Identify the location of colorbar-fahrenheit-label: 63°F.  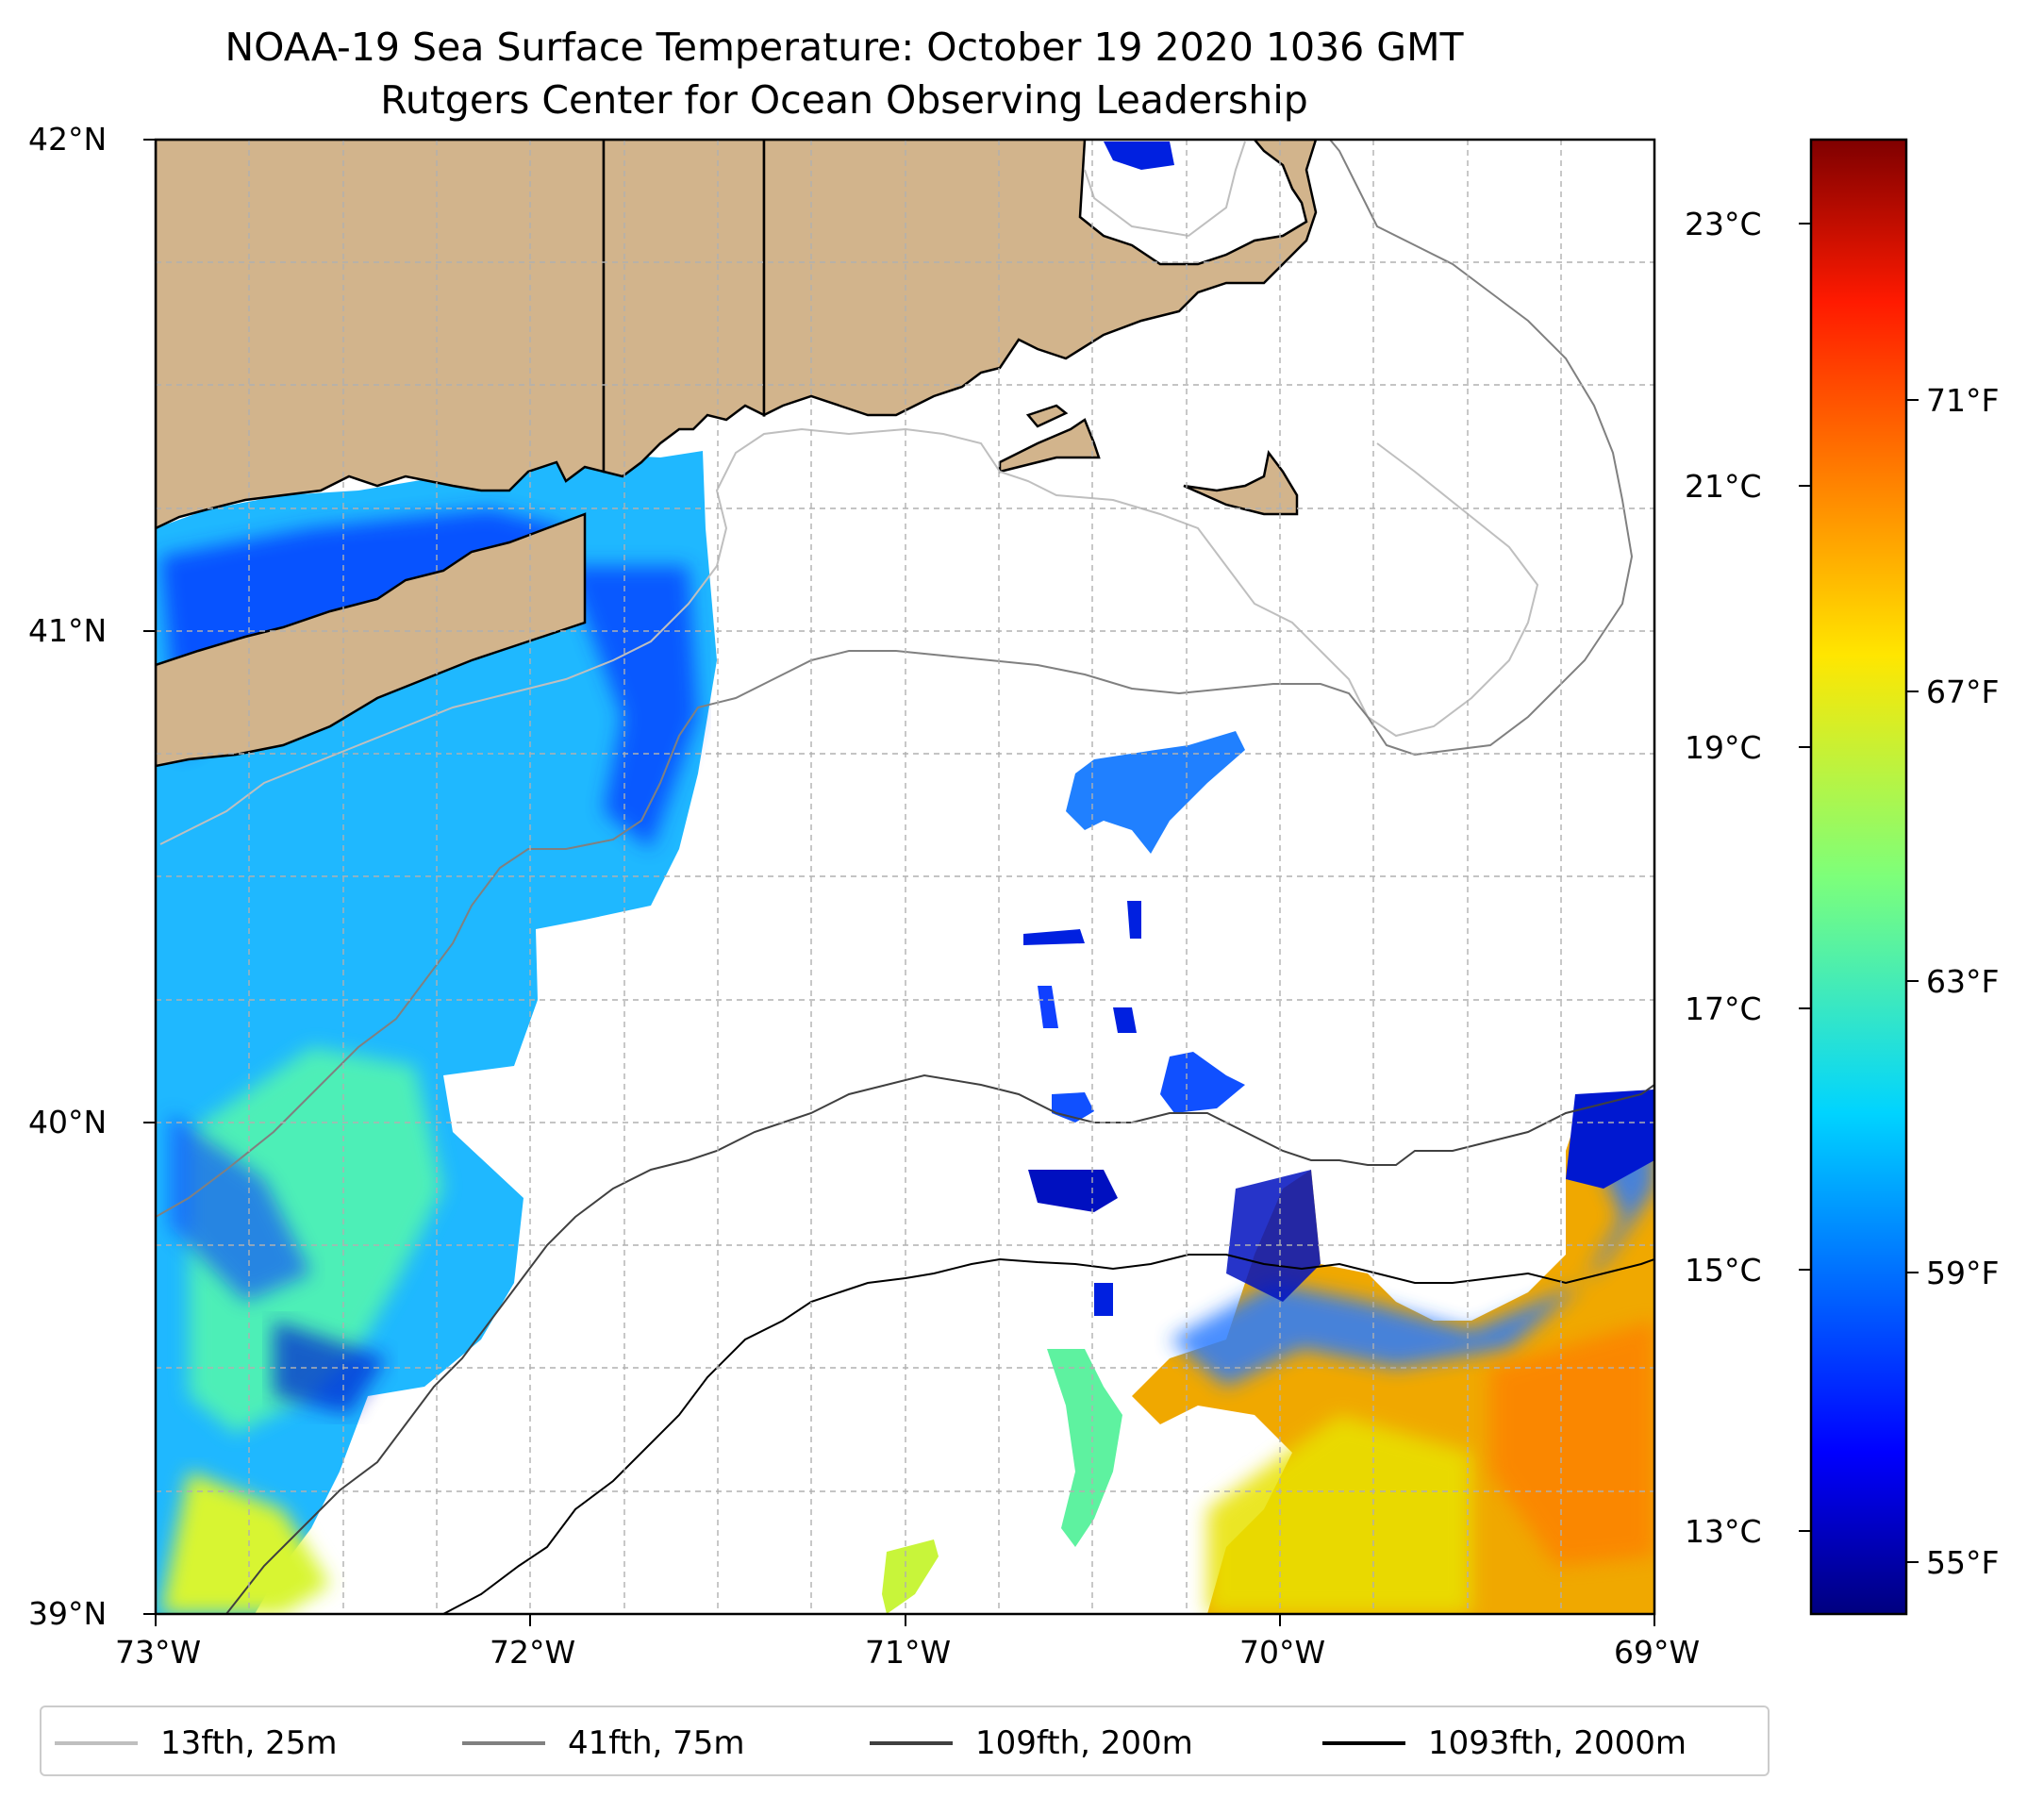
(1963, 981).